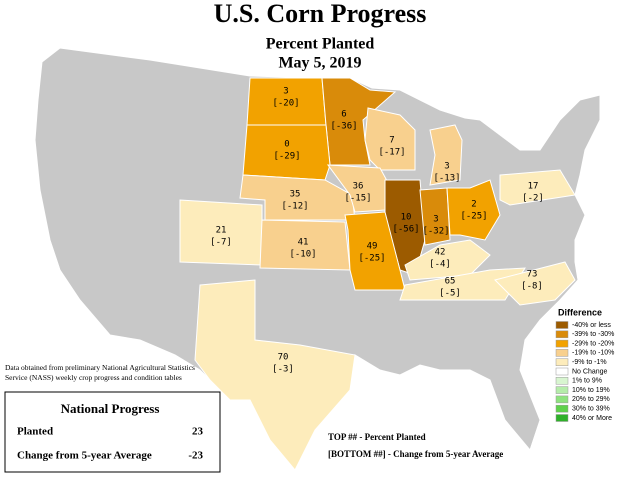  Describe the element at coordinates (435, 232) in the screenshot. I see `state-change: [-32]` at that location.